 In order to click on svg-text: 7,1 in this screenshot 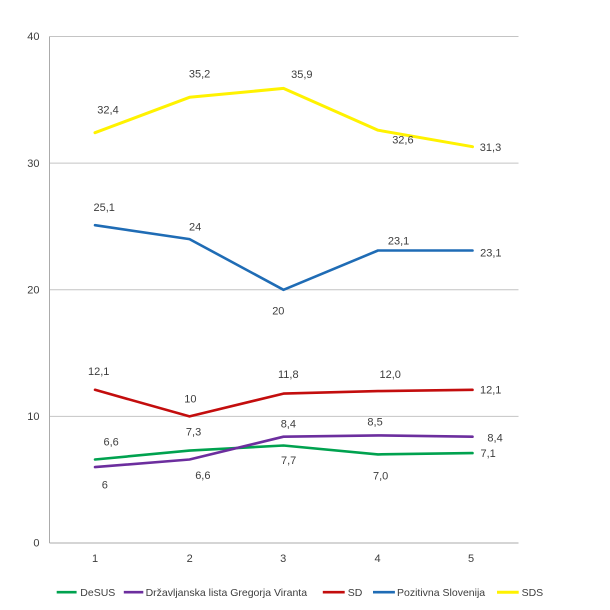, I will do `click(488, 454)`.